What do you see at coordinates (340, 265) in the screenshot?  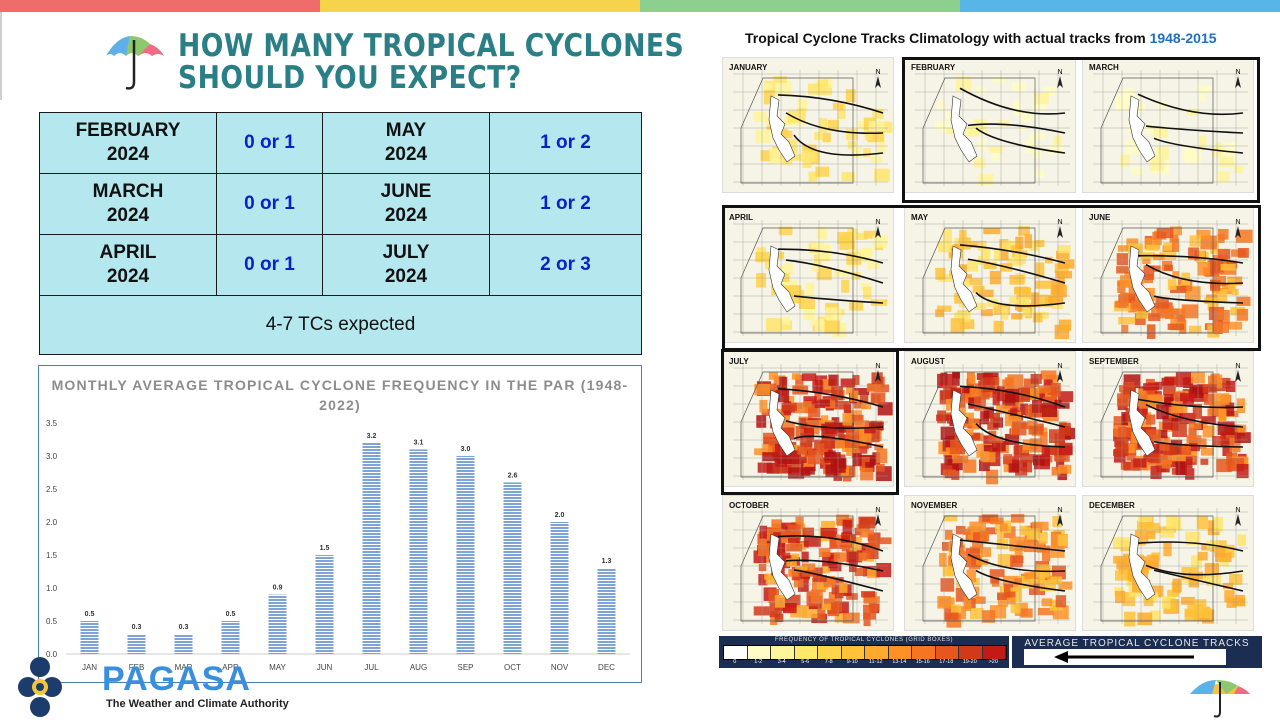 I see `forecast-row: APRIL 2024 0 or 1 JULY 2024 2 or 3` at bounding box center [340, 265].